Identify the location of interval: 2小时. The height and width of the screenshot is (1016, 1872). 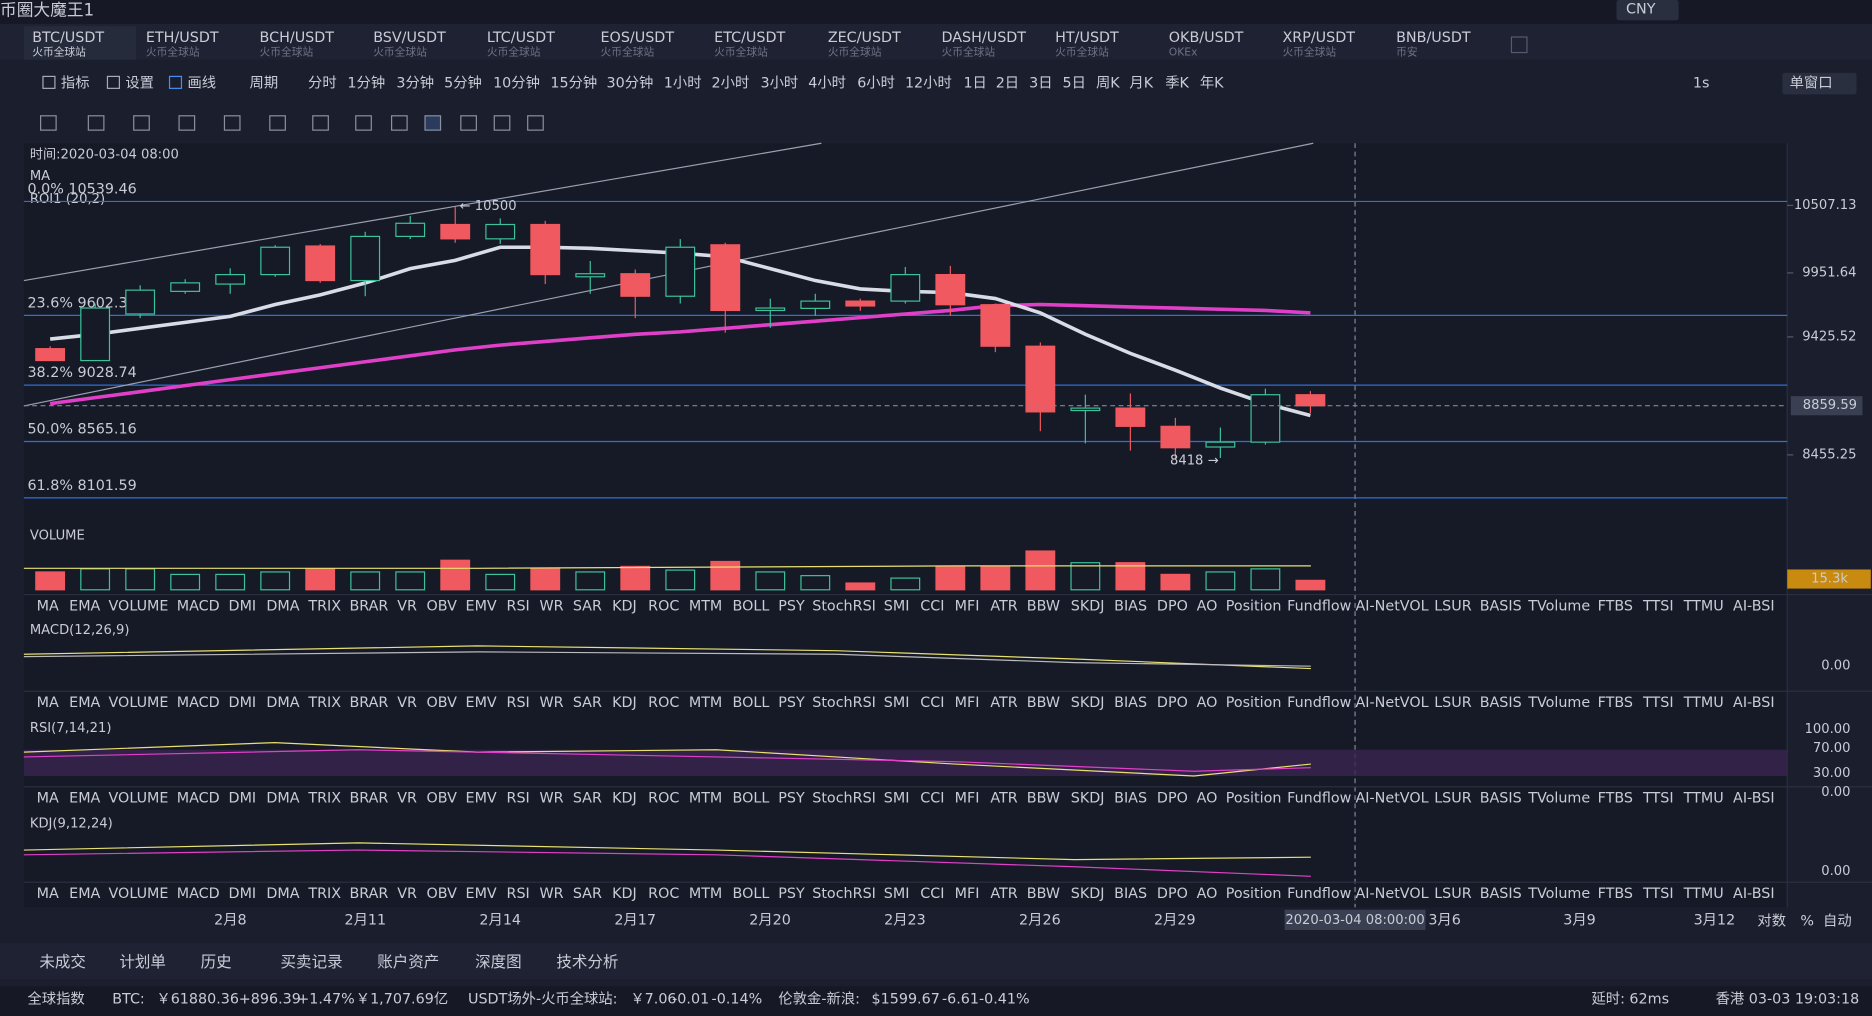
(731, 83).